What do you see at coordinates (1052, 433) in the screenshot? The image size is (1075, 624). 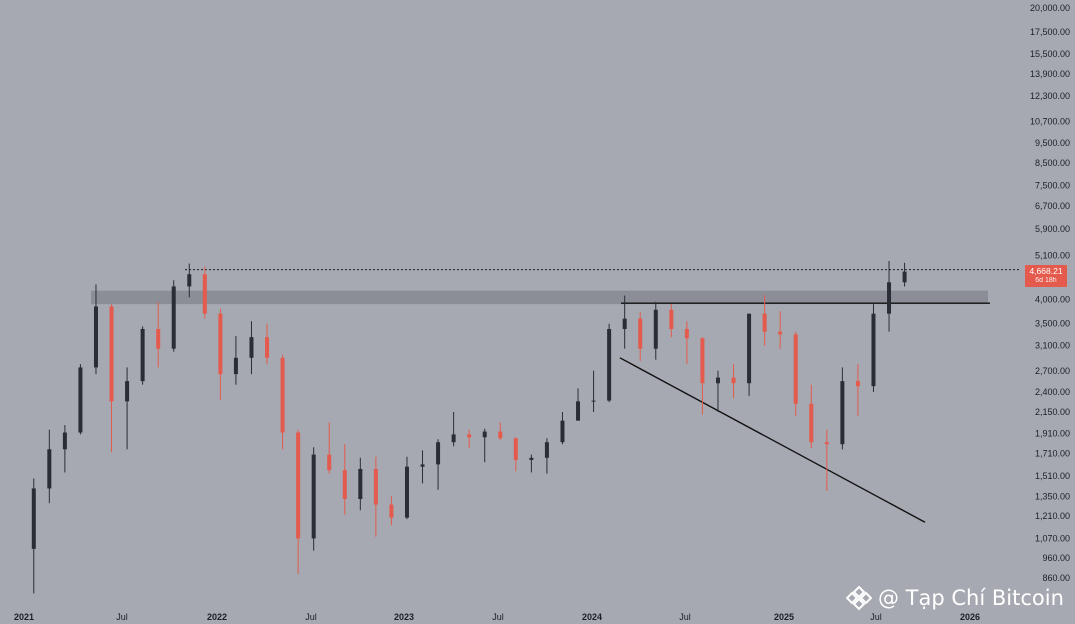 I see `y-tick-label: 1,910.00` at bounding box center [1052, 433].